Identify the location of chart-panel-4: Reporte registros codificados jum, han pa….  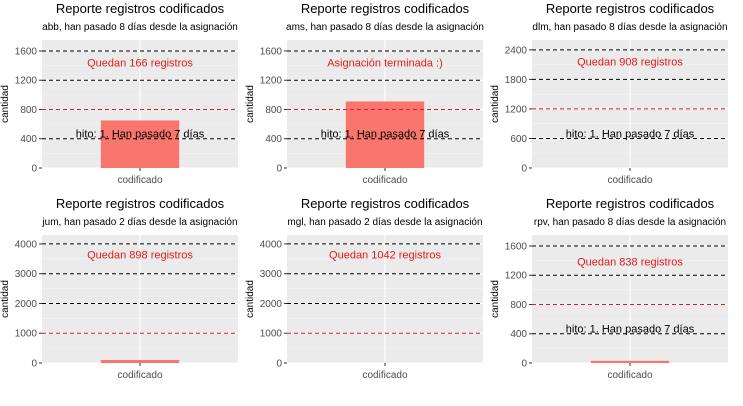
(119, 288).